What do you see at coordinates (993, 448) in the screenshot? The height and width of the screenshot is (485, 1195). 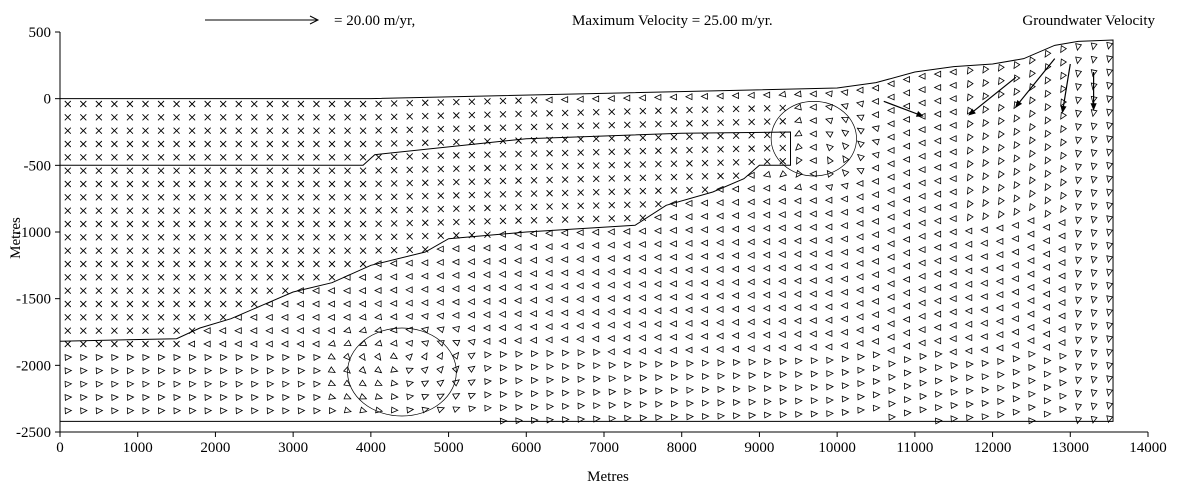 I see `x-tick-label: 12000` at bounding box center [993, 448].